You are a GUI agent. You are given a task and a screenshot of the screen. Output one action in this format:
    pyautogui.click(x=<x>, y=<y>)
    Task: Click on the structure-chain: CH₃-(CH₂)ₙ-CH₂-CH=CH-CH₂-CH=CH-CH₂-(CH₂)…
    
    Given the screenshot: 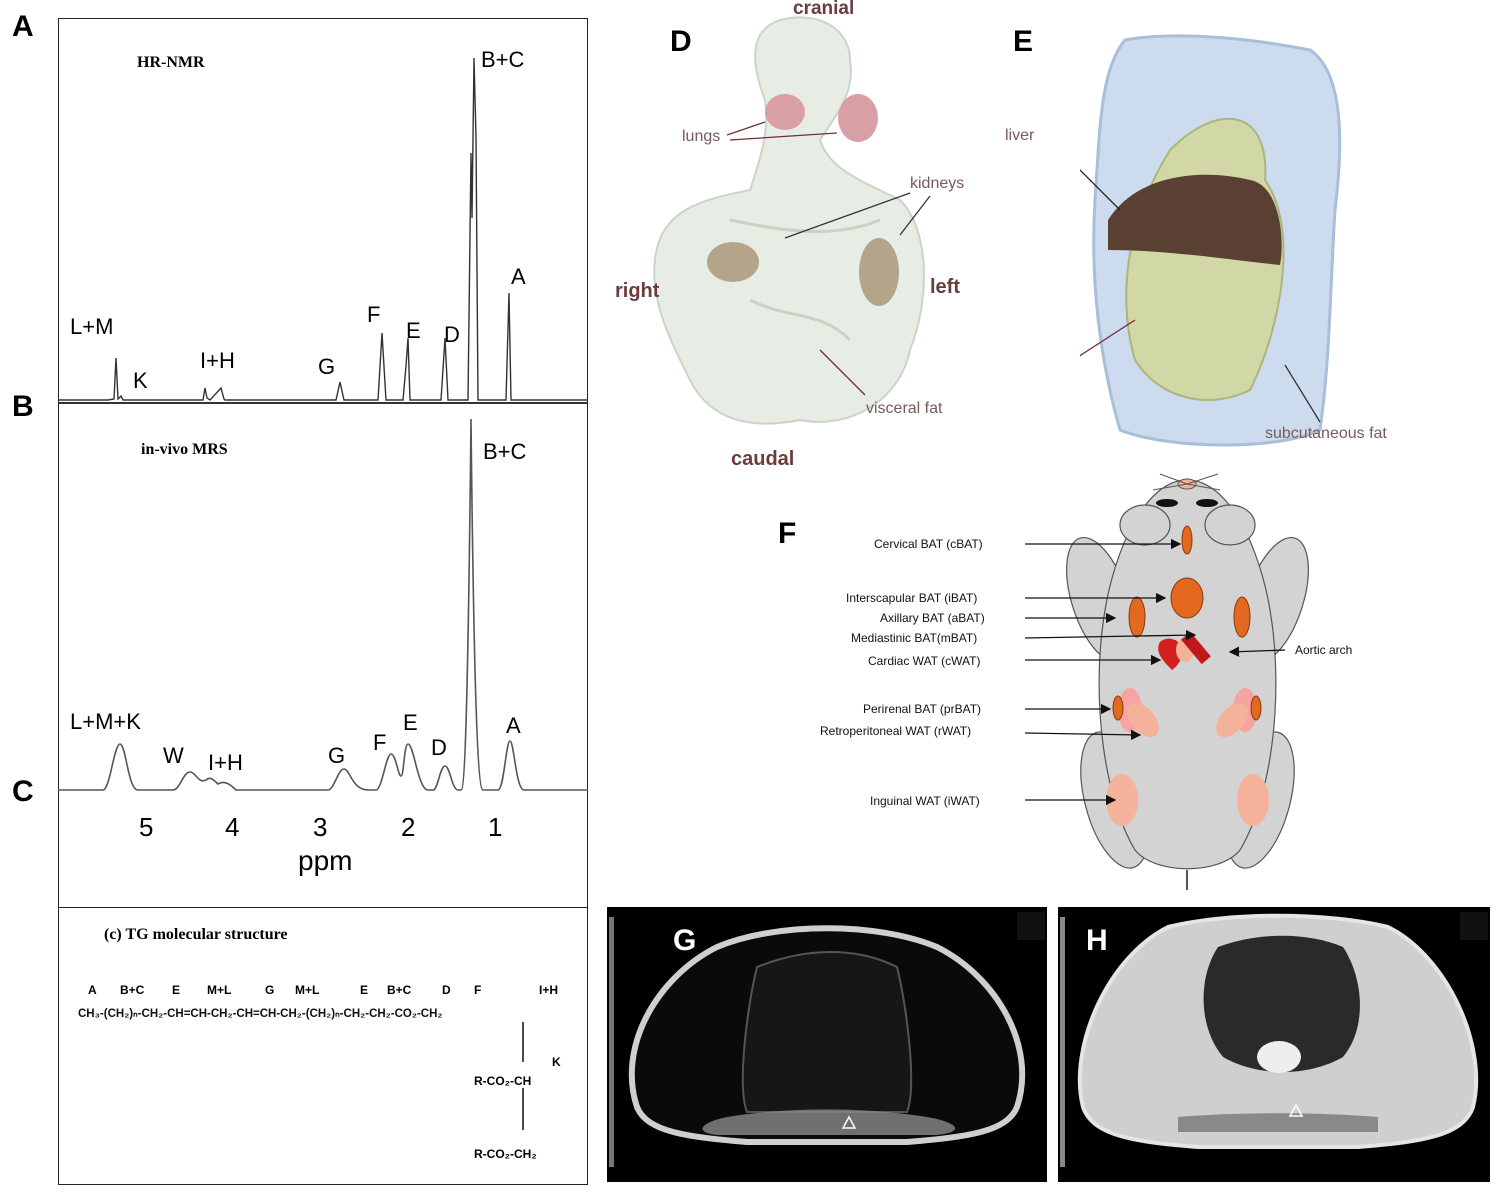 What is the action you would take?
    pyautogui.click(x=301, y=1069)
    